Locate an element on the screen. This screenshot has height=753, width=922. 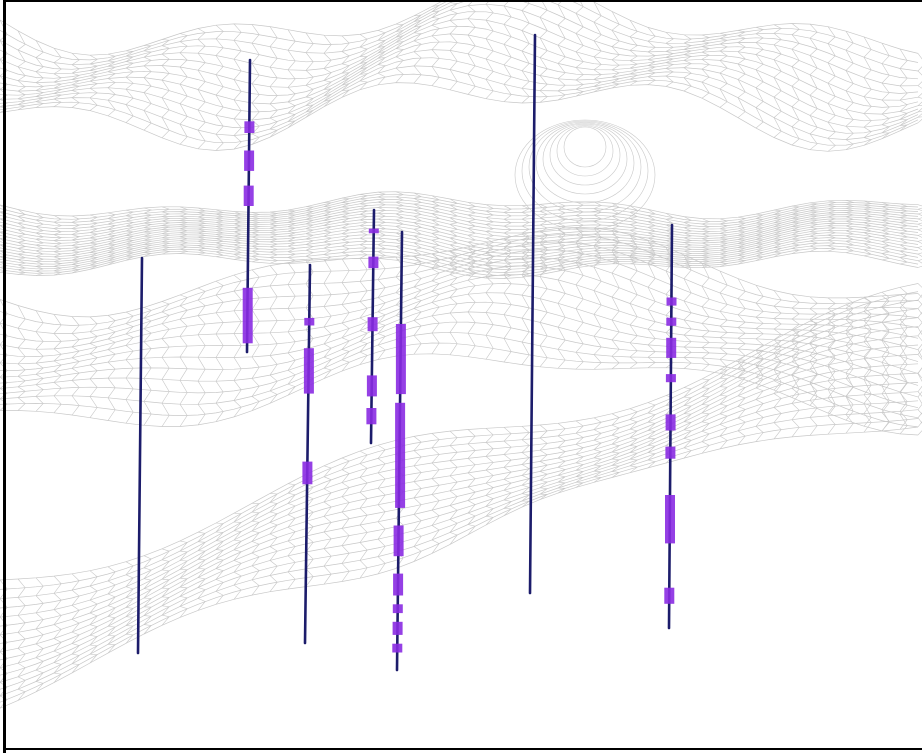
drillhole-trace is located at coordinates (532, 314).